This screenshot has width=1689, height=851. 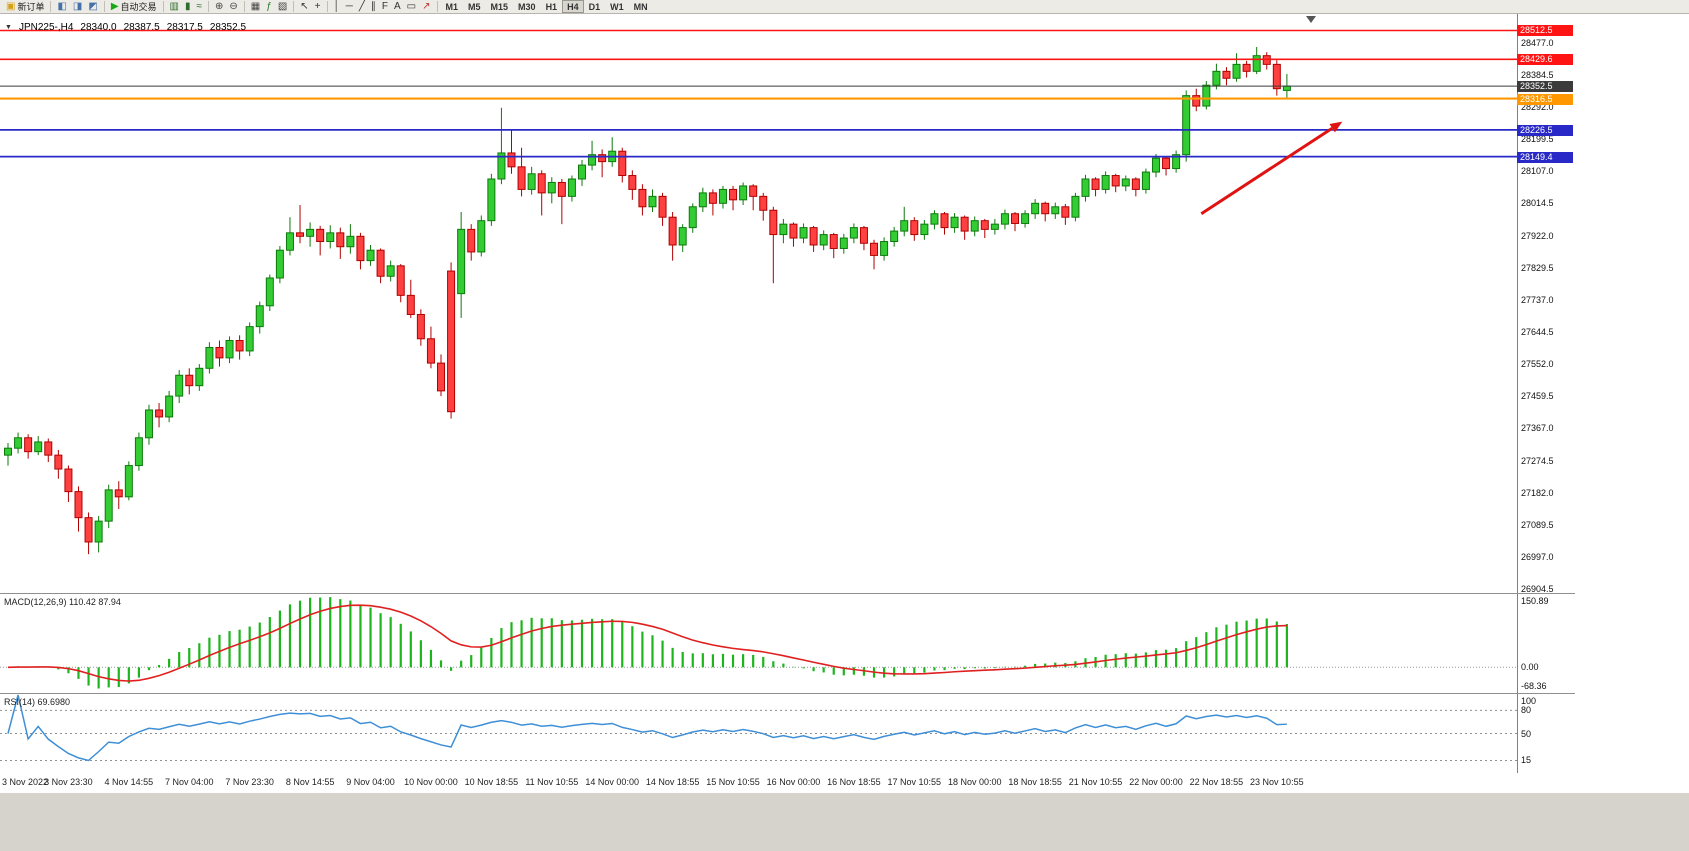 I want to click on timeframe-button-h1: H1, so click(x=552, y=6).